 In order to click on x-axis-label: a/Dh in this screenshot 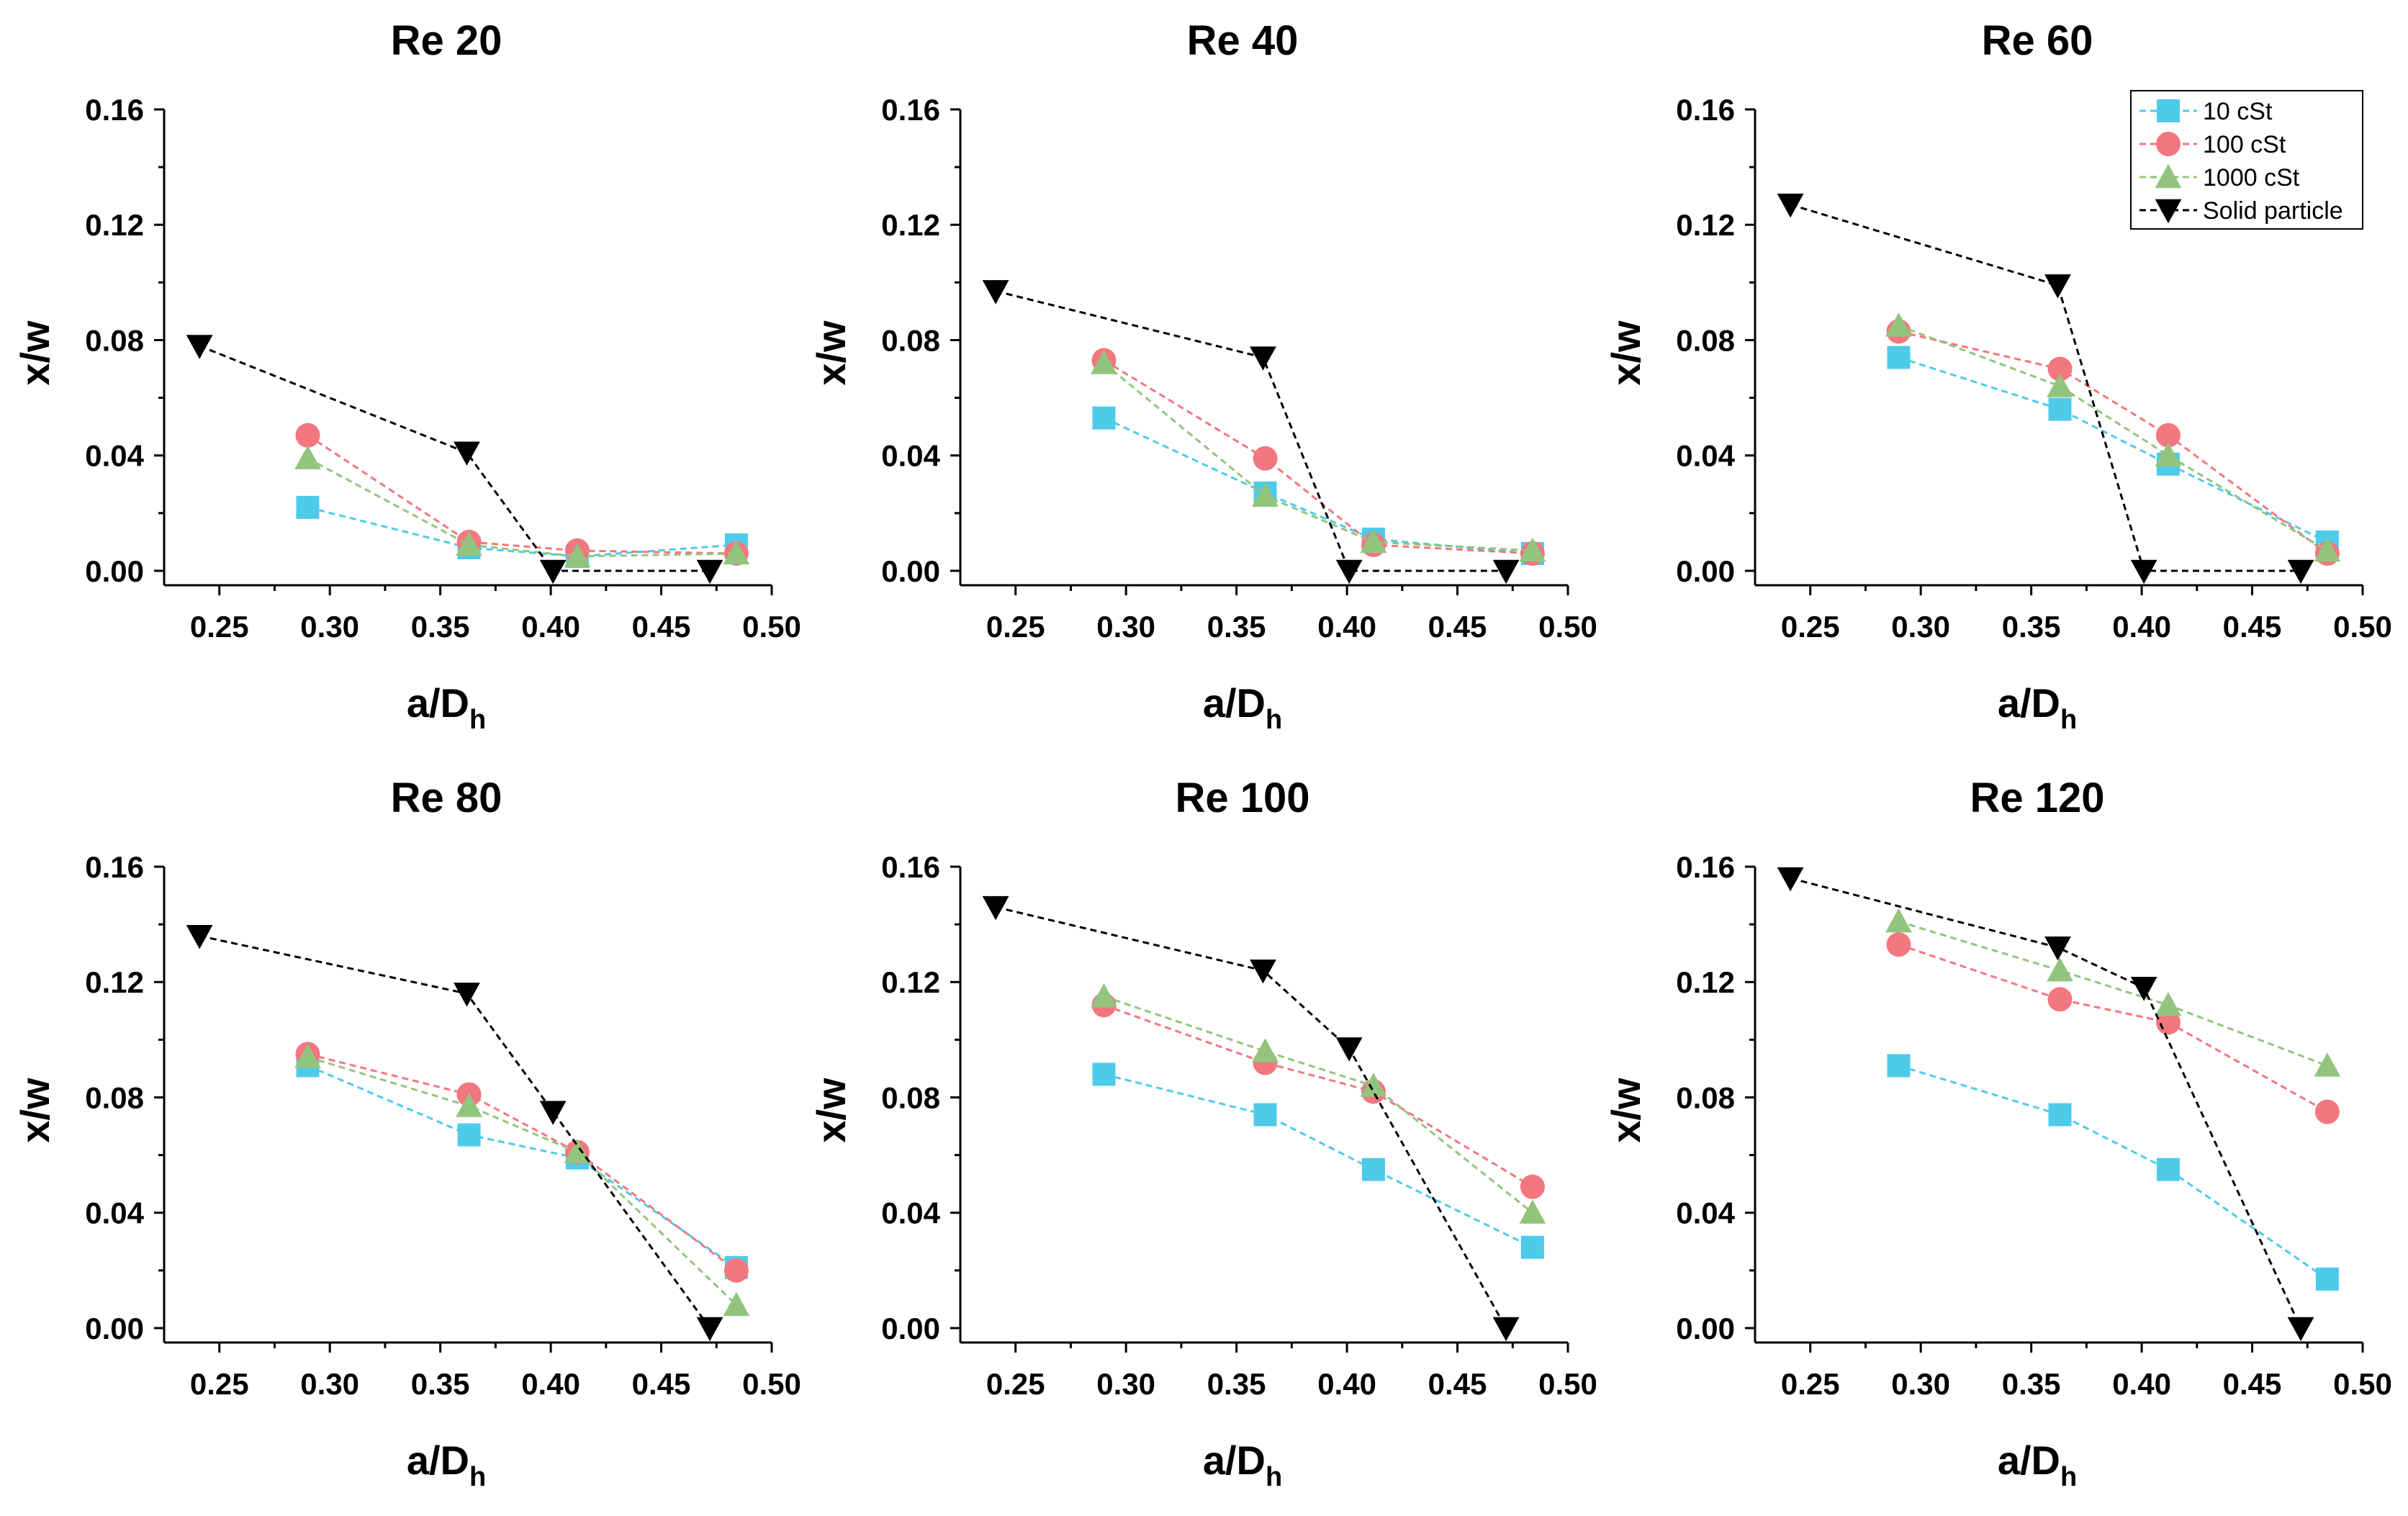, I will do `click(1242, 1465)`.